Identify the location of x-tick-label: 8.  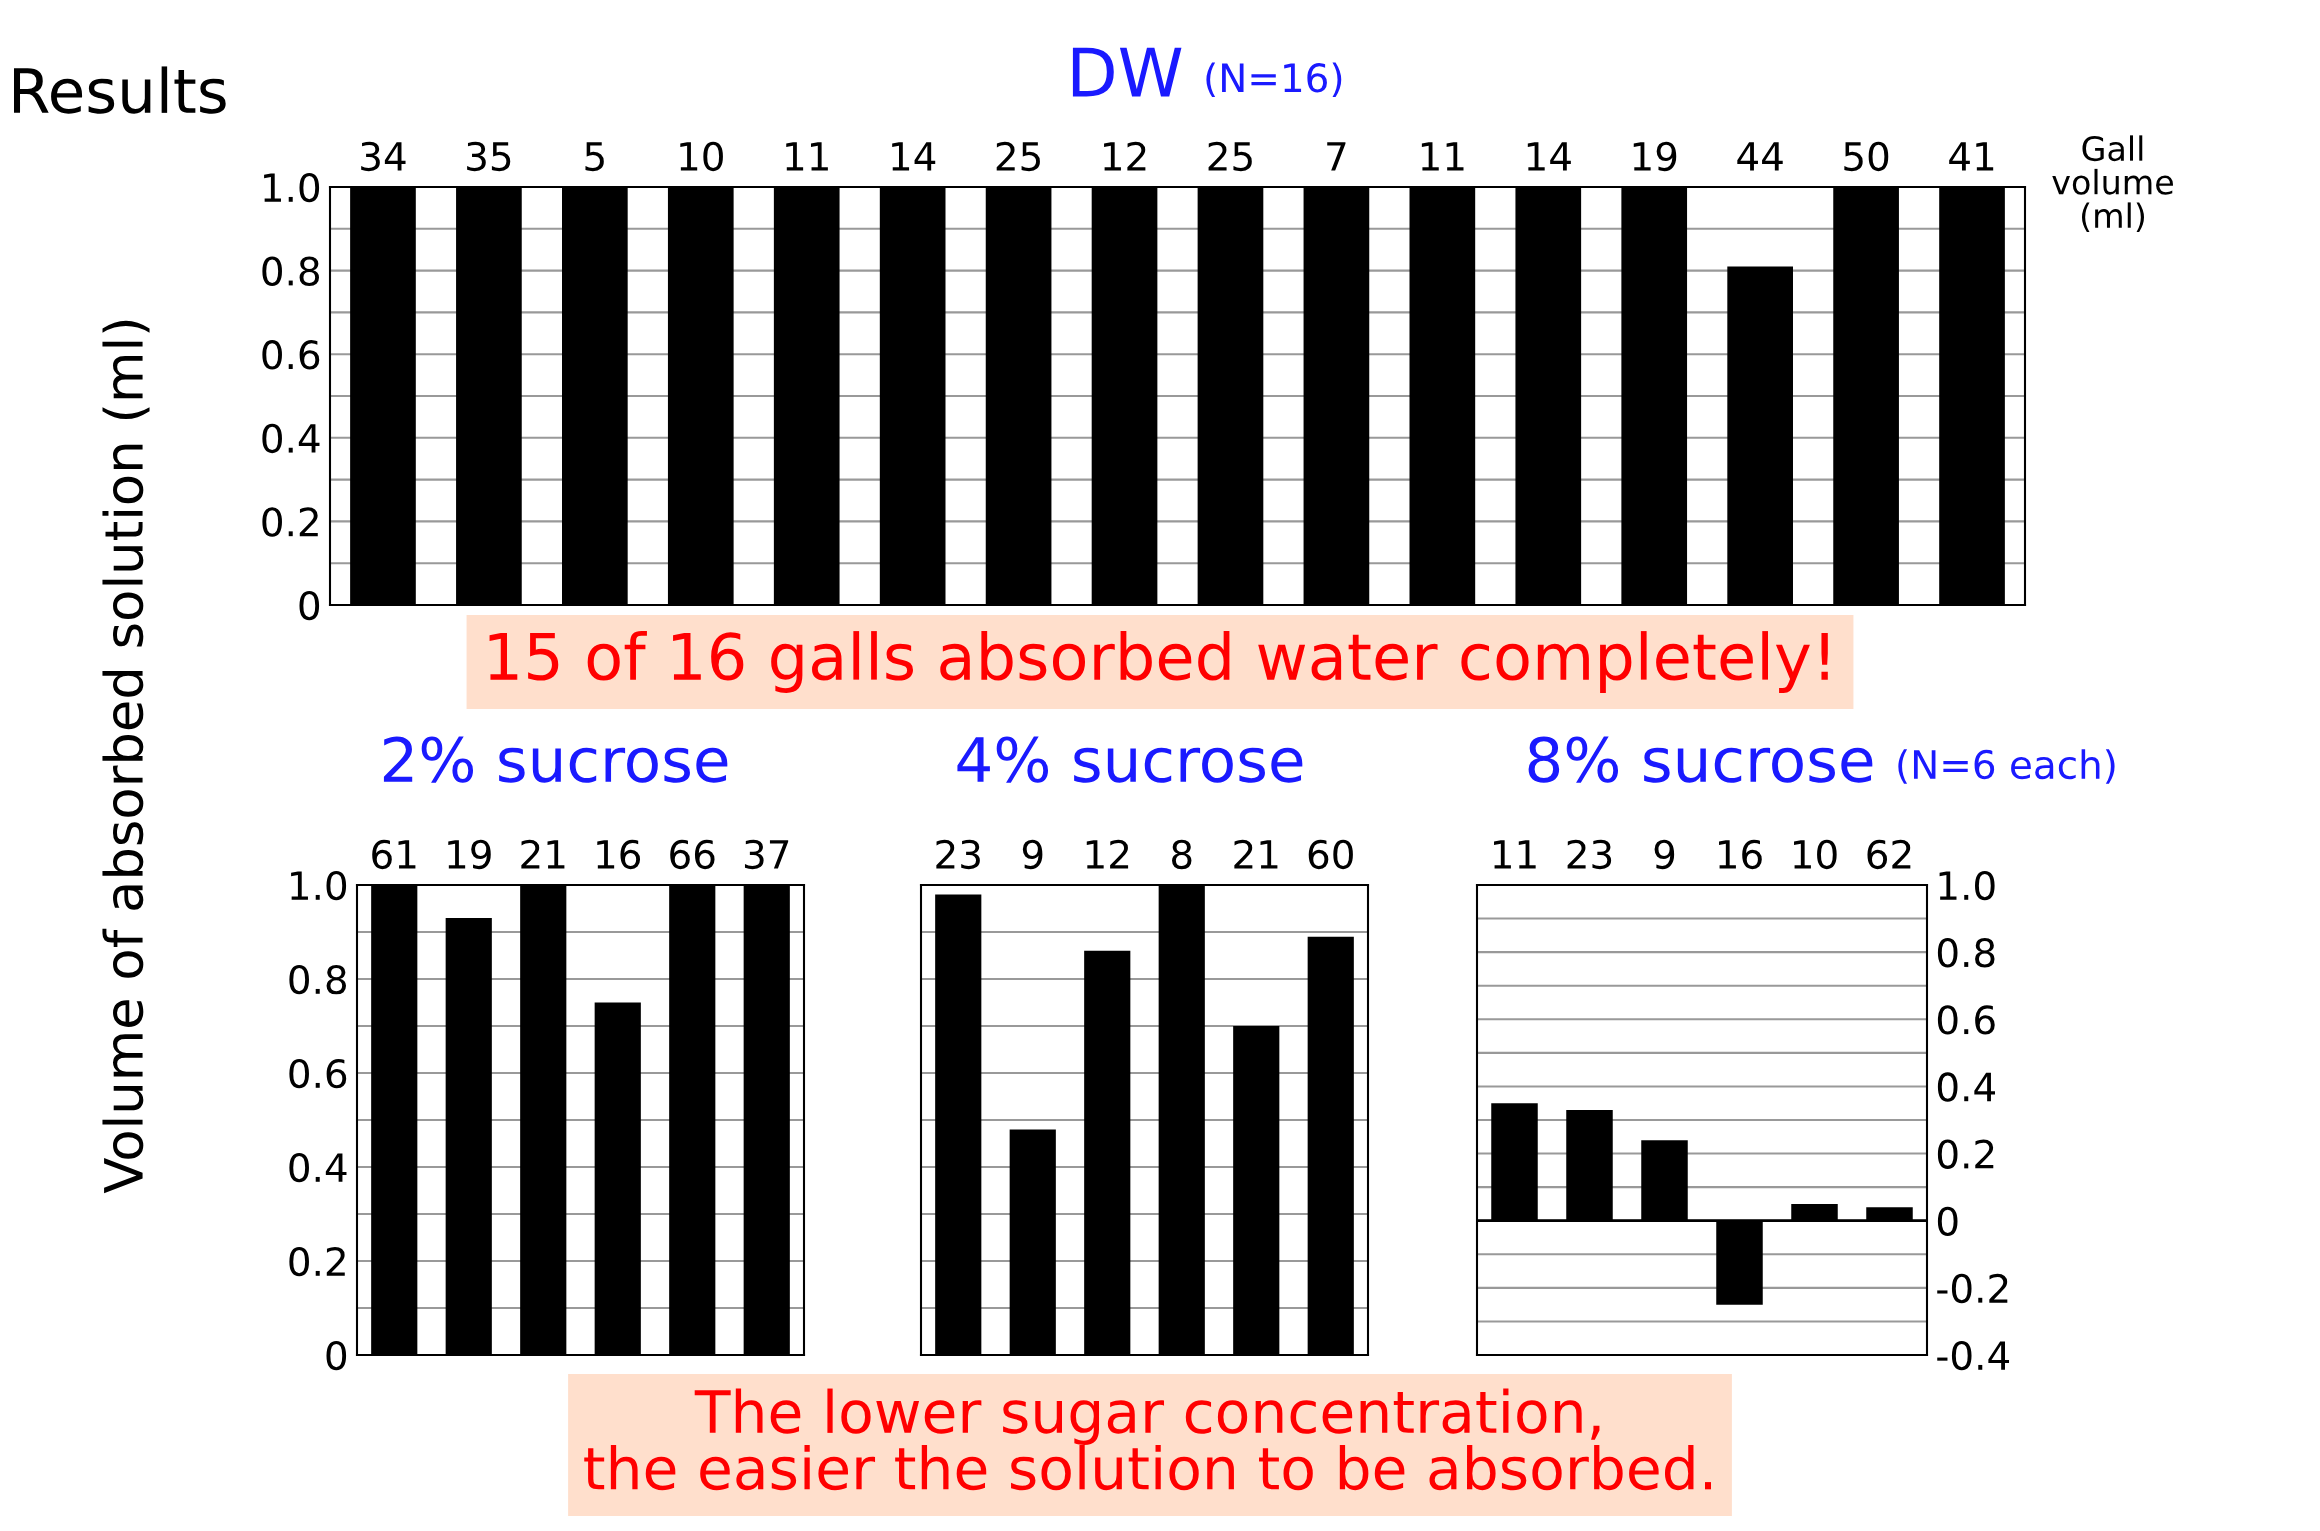
(1182, 854).